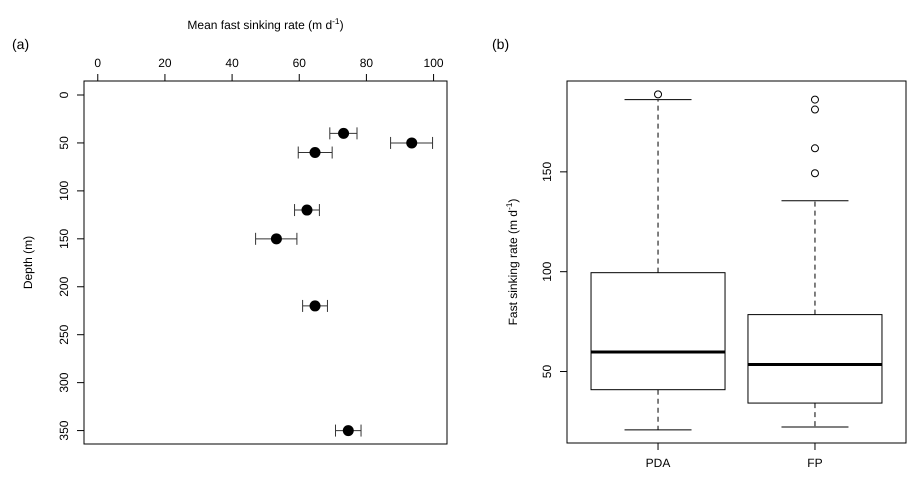 The image size is (918, 479). What do you see at coordinates (658, 463) in the screenshot?
I see `x-tick-label: PDA` at bounding box center [658, 463].